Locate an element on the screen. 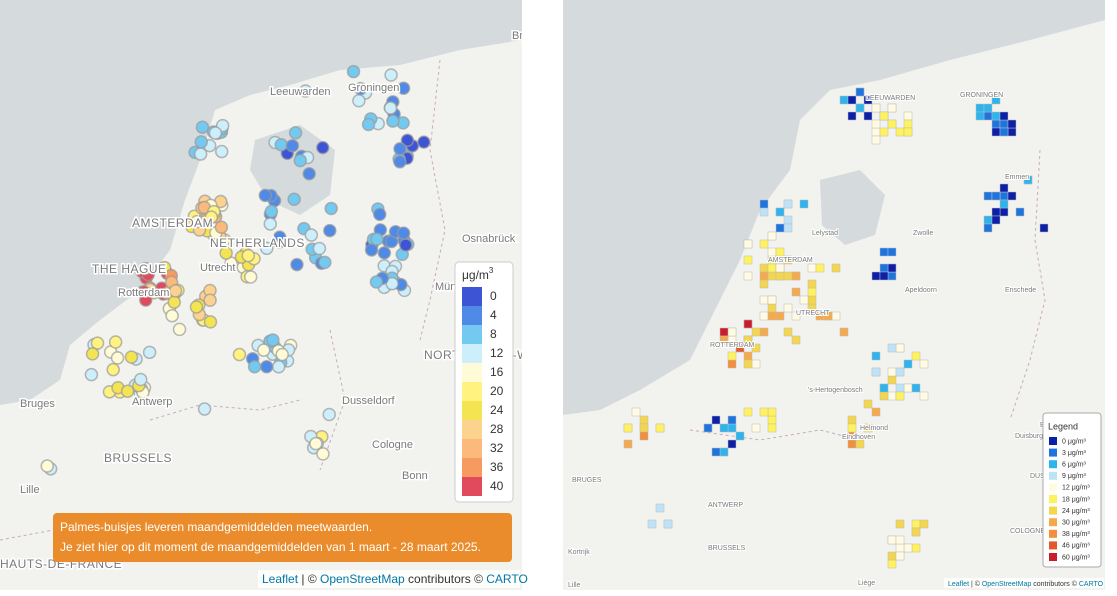 This screenshot has height=596, width=1117. city-label: Lille is located at coordinates (30, 490).